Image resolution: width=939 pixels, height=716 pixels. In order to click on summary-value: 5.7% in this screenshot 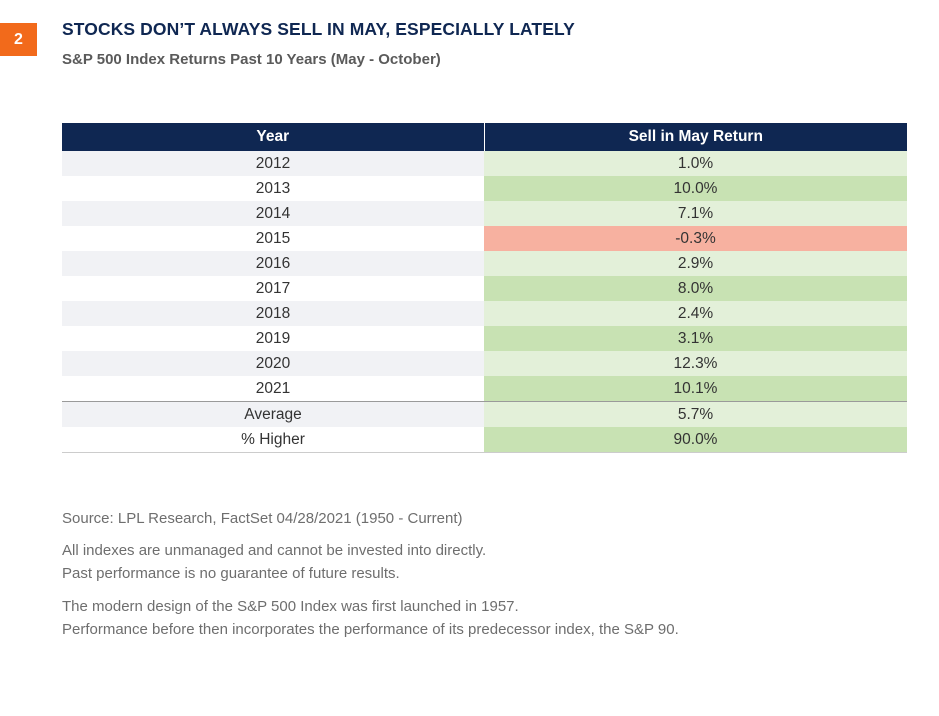, I will do `click(695, 414)`.